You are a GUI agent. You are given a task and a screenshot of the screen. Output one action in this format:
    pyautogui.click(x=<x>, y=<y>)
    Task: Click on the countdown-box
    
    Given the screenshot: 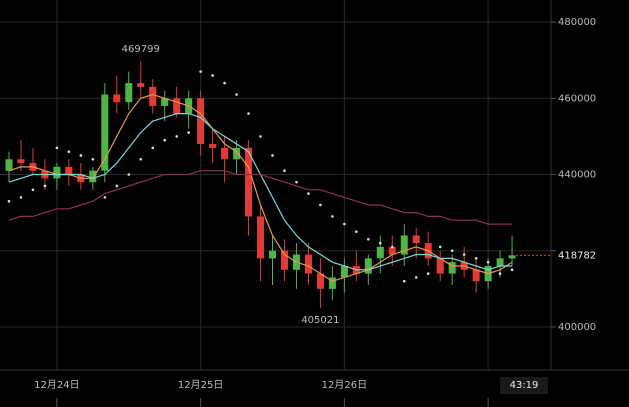 What is the action you would take?
    pyautogui.click(x=524, y=385)
    